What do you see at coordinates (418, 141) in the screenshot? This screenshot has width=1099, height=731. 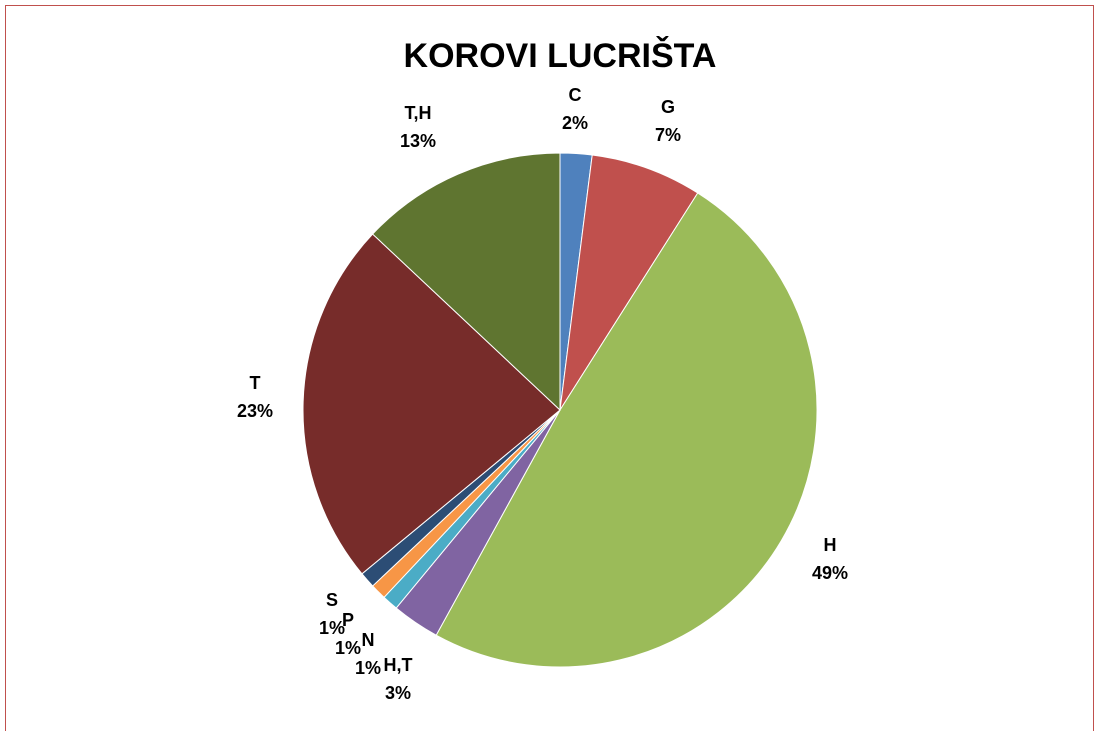 I see `slice-value-label: 13%` at bounding box center [418, 141].